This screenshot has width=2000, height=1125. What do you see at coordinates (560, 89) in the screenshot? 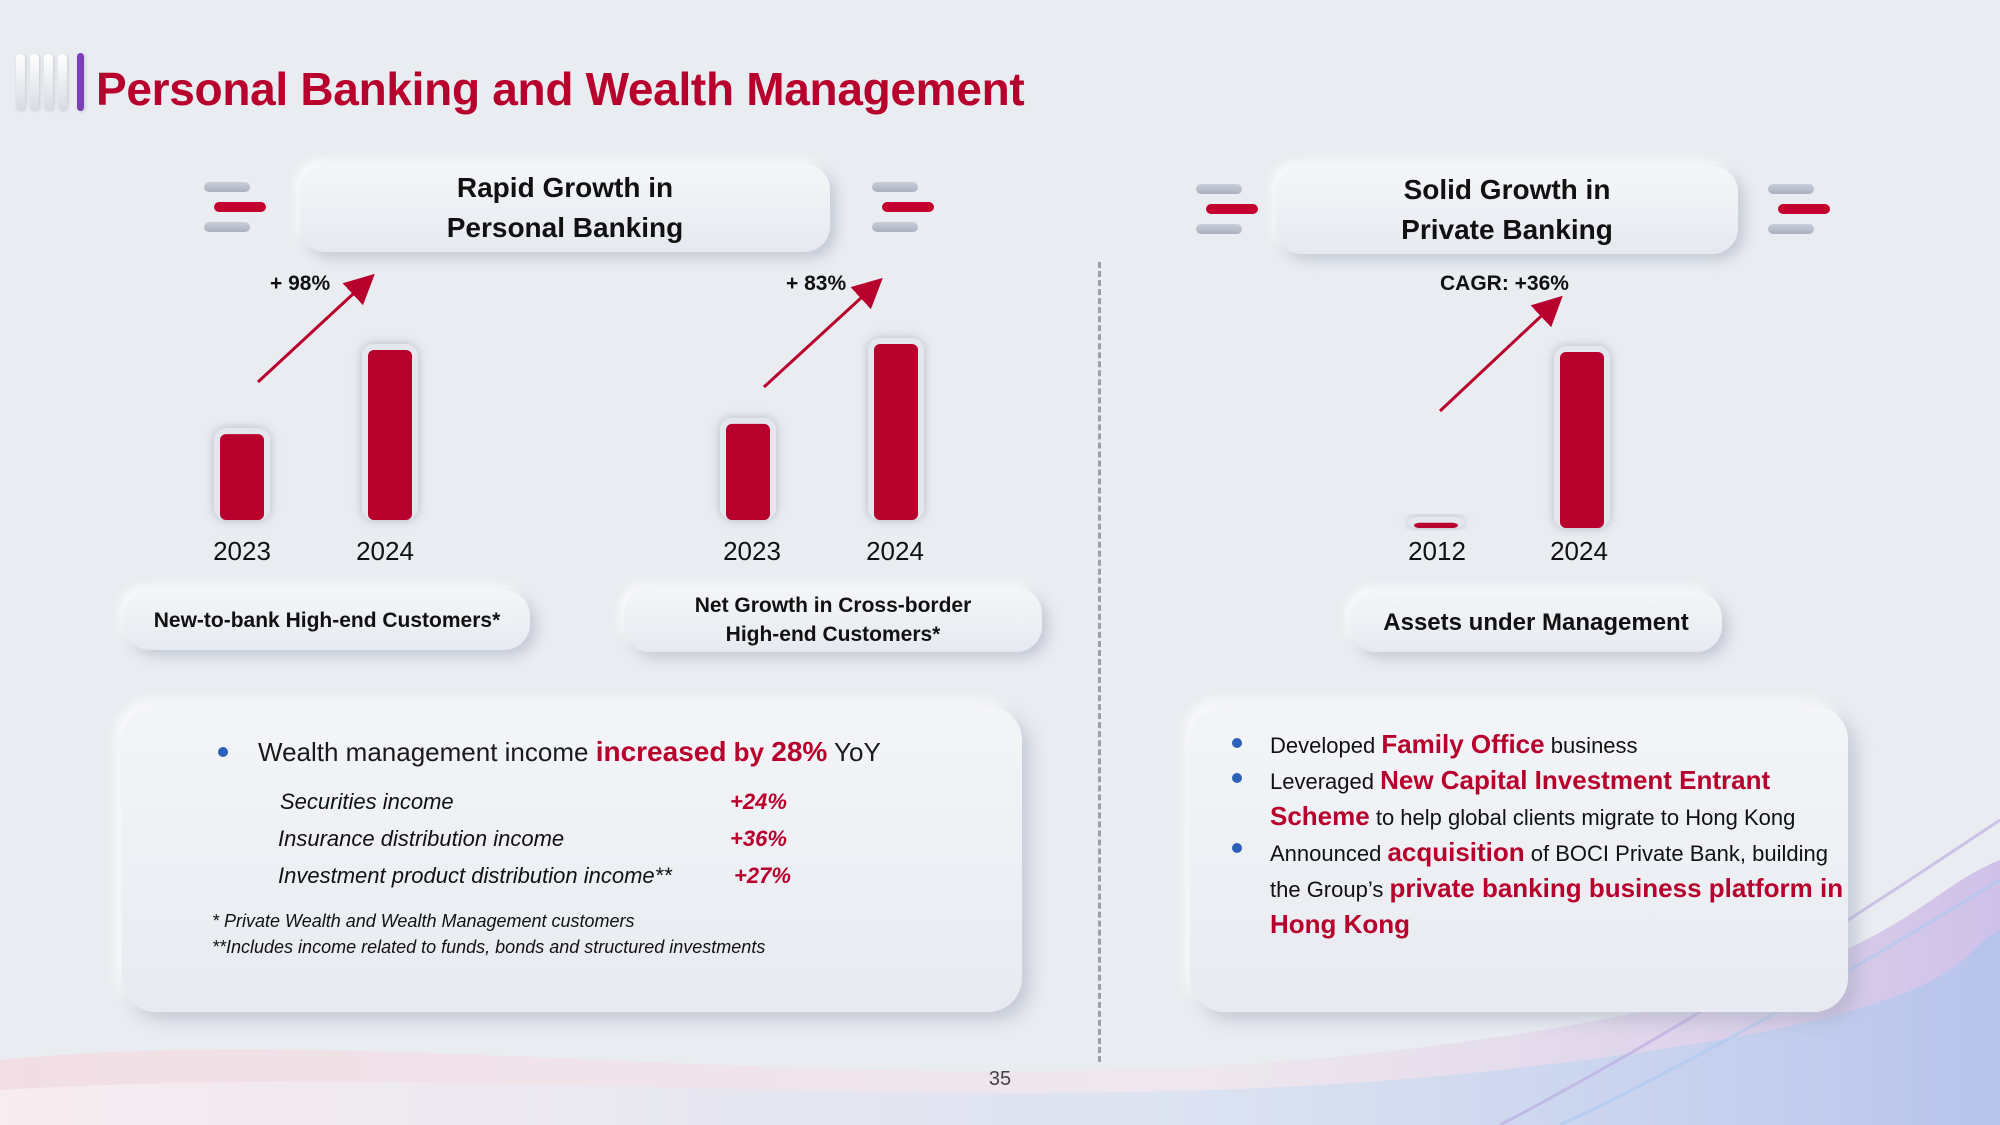
I see `page-title: Personal Banking and Wealth Management` at bounding box center [560, 89].